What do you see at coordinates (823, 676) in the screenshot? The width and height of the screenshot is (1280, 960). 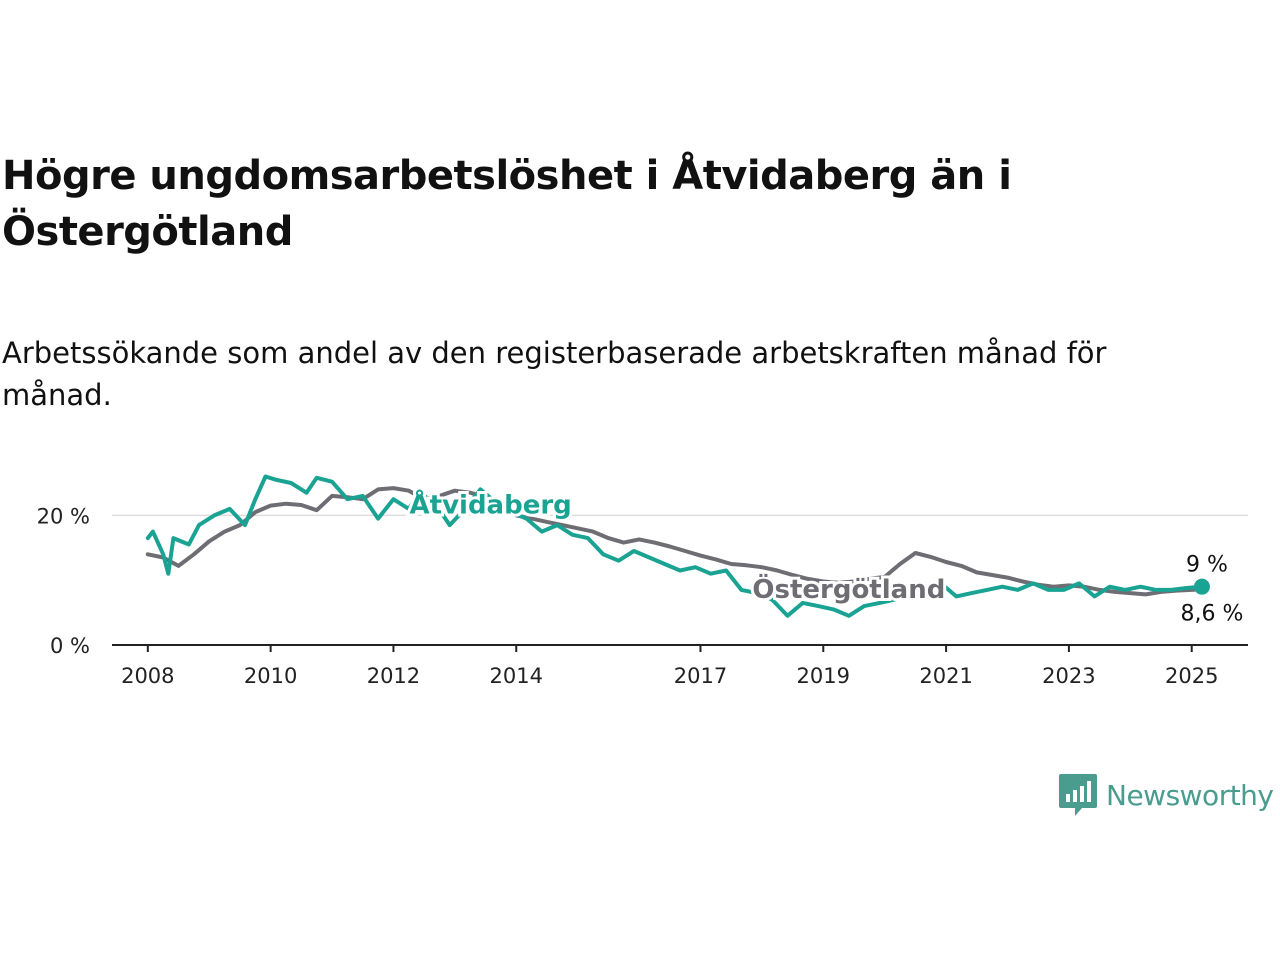 I see `x-tick-label: 2019` at bounding box center [823, 676].